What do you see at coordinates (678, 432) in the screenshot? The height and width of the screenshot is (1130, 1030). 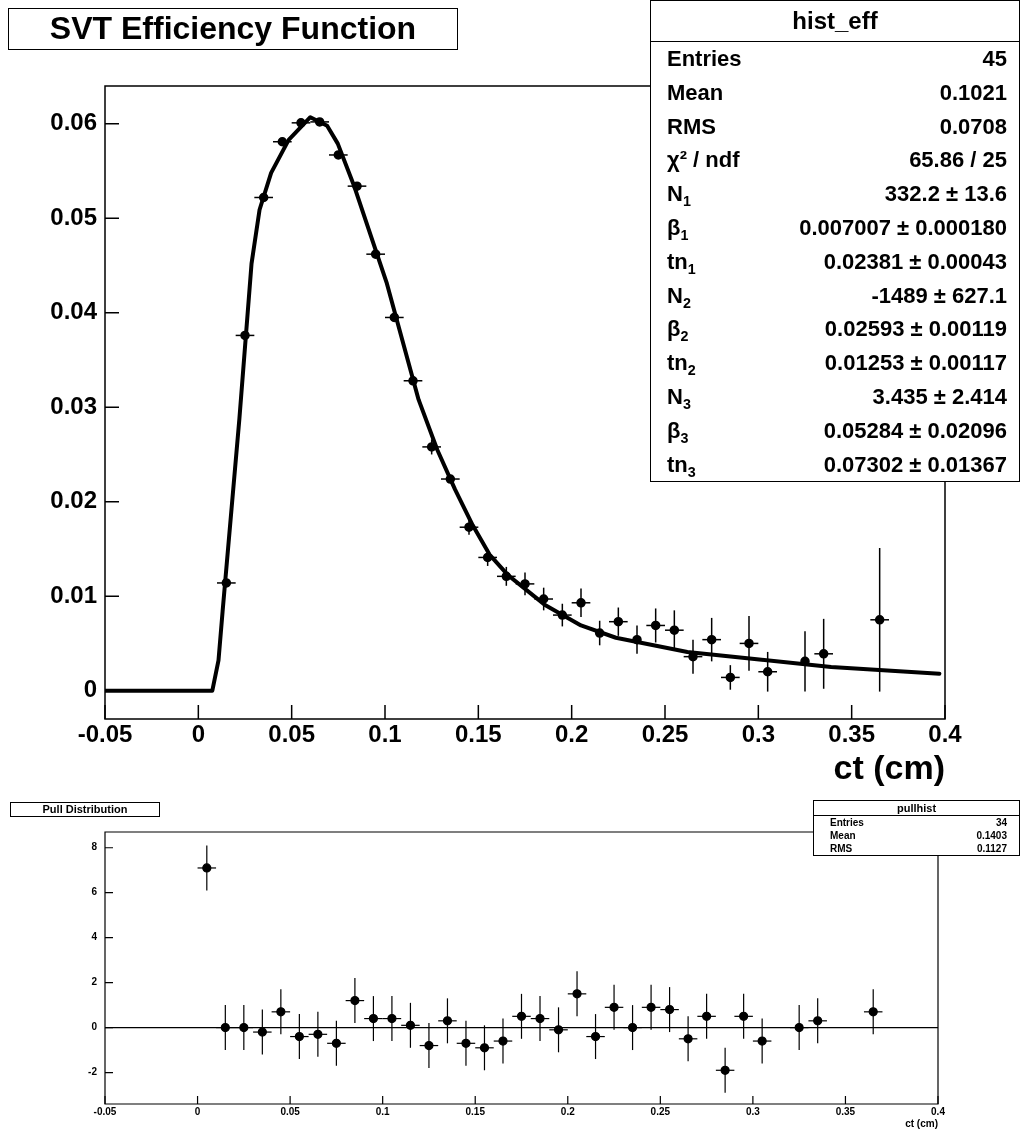 I see `annotation: β$_{3}$` at bounding box center [678, 432].